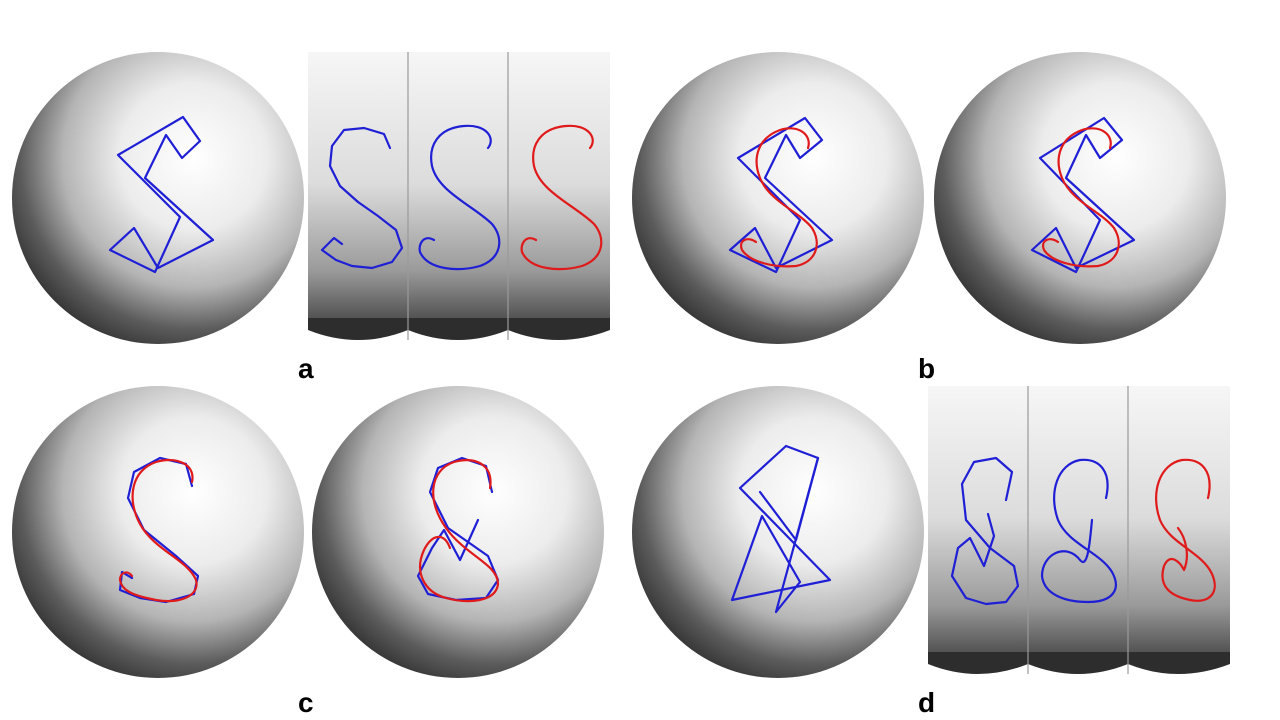 This screenshot has width=1280, height=720. Describe the element at coordinates (161, 194) in the screenshot. I see `control-polygon-a` at that location.